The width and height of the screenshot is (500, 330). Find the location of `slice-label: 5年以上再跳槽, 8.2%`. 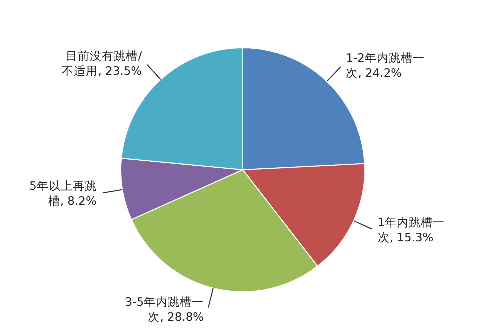

slice-label: 5年以上再跳槽, 8.2% is located at coordinates (63, 193).